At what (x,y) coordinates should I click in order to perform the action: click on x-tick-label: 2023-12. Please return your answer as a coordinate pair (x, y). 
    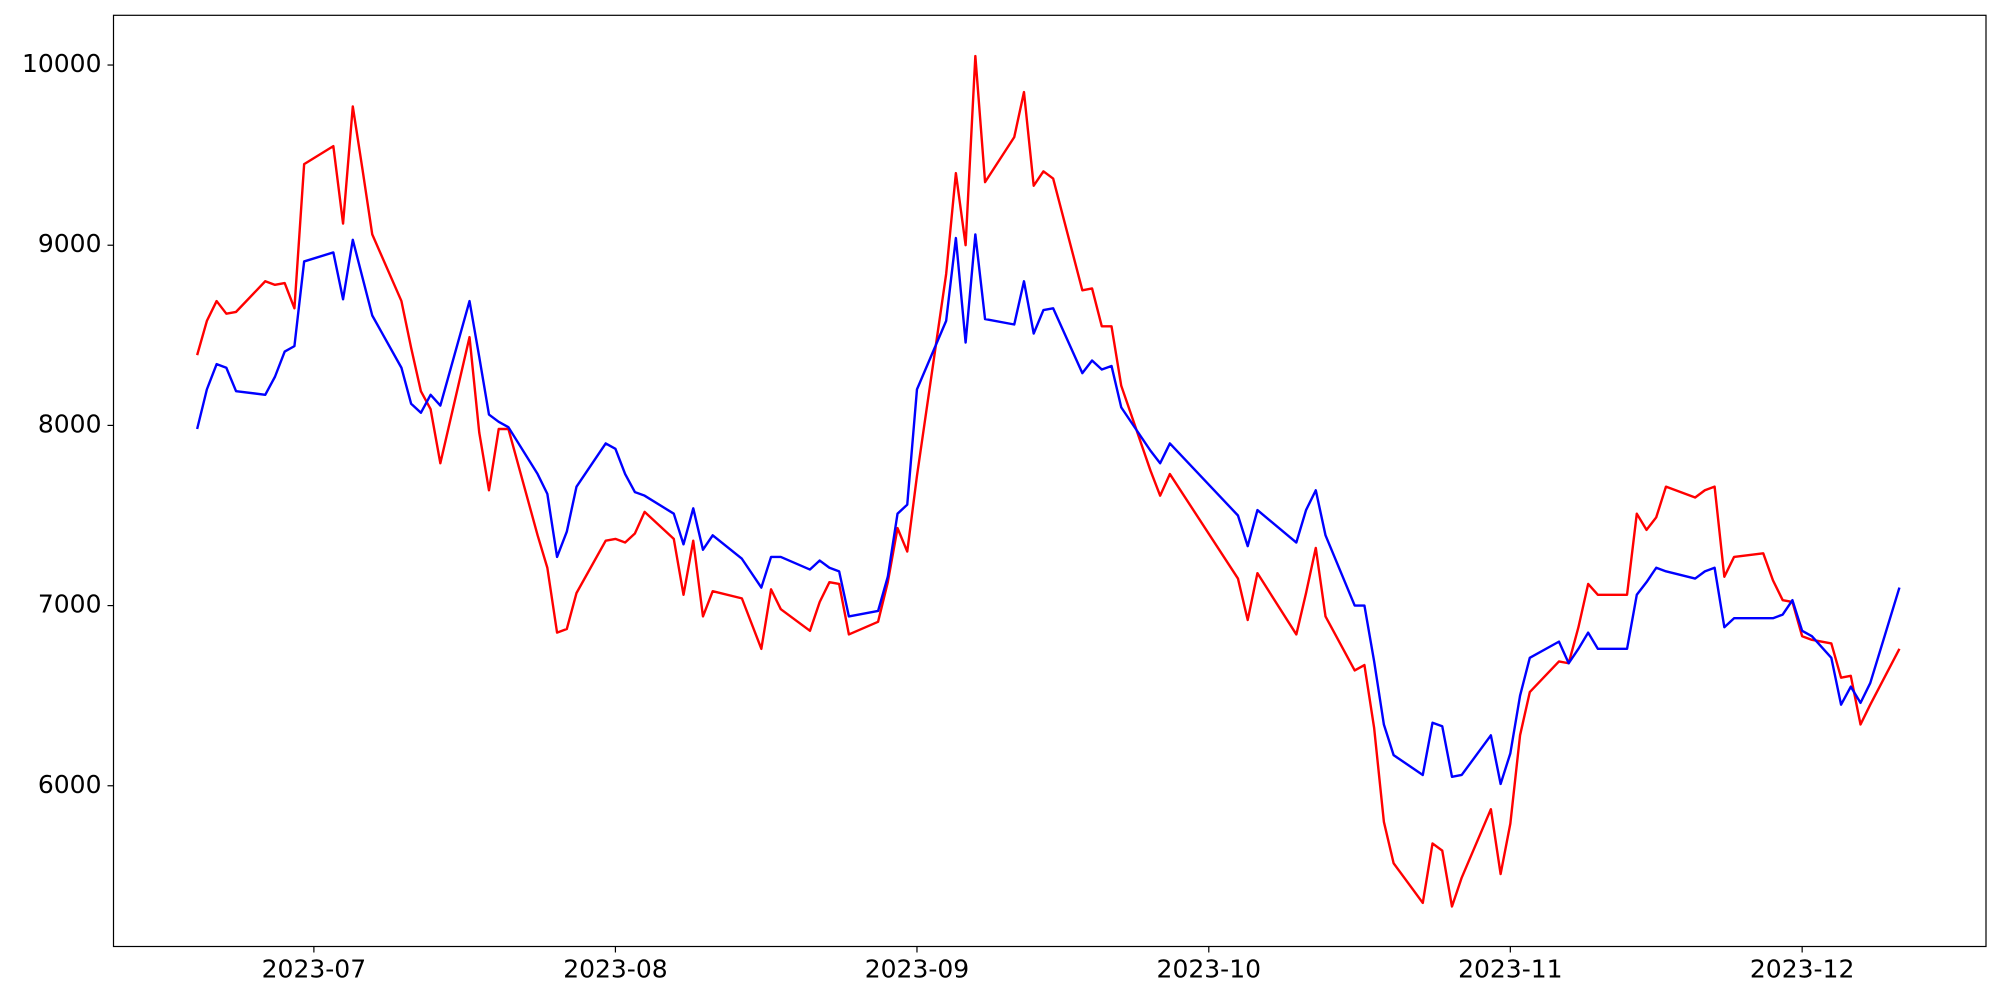
    Looking at the image, I should click on (1802, 969).